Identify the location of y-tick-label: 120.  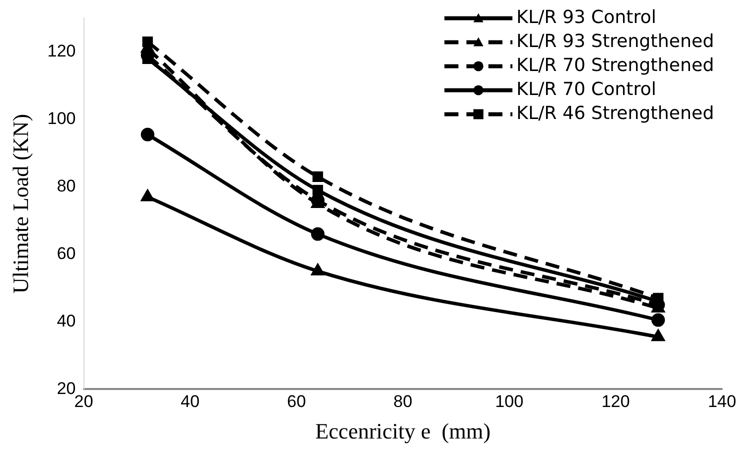
(61, 51).